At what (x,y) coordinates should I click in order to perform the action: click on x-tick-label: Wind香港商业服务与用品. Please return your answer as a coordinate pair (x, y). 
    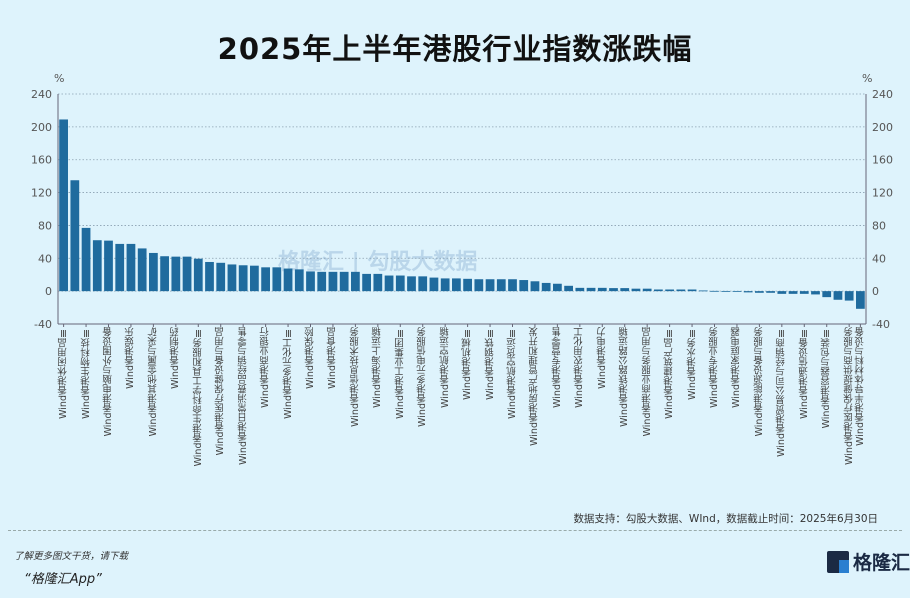
    Looking at the image, I should click on (647, 382).